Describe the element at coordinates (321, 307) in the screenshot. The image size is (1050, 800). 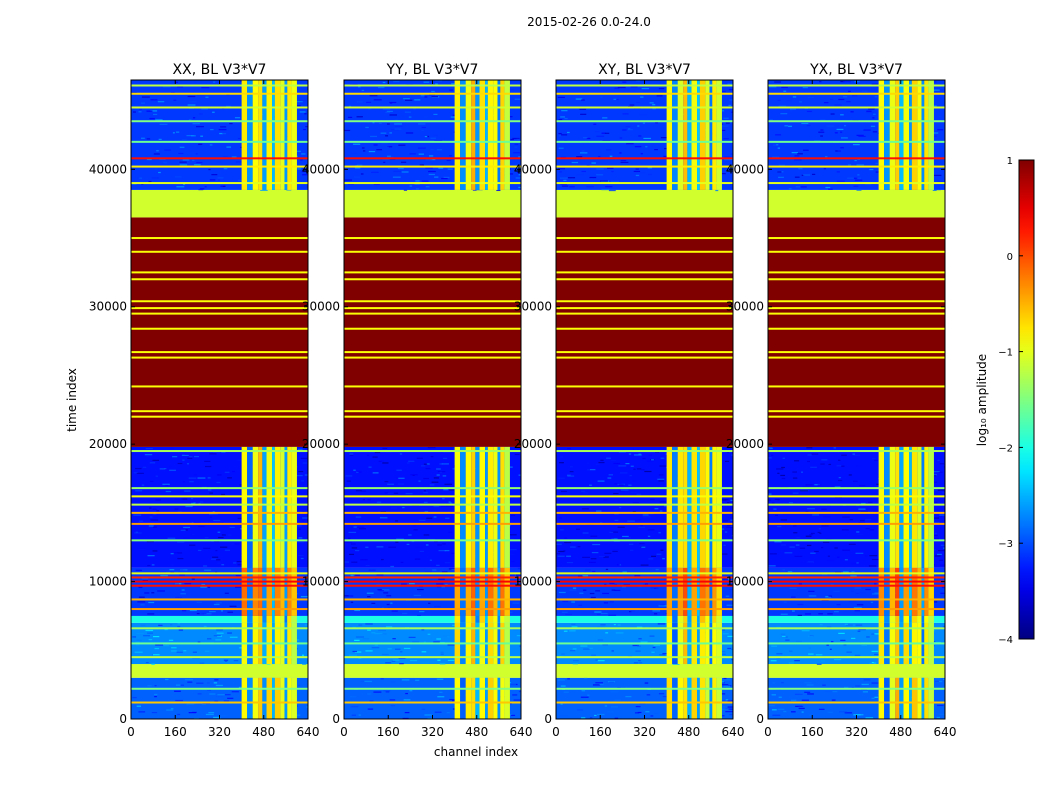
I see `y-tick-label: 30000` at that location.